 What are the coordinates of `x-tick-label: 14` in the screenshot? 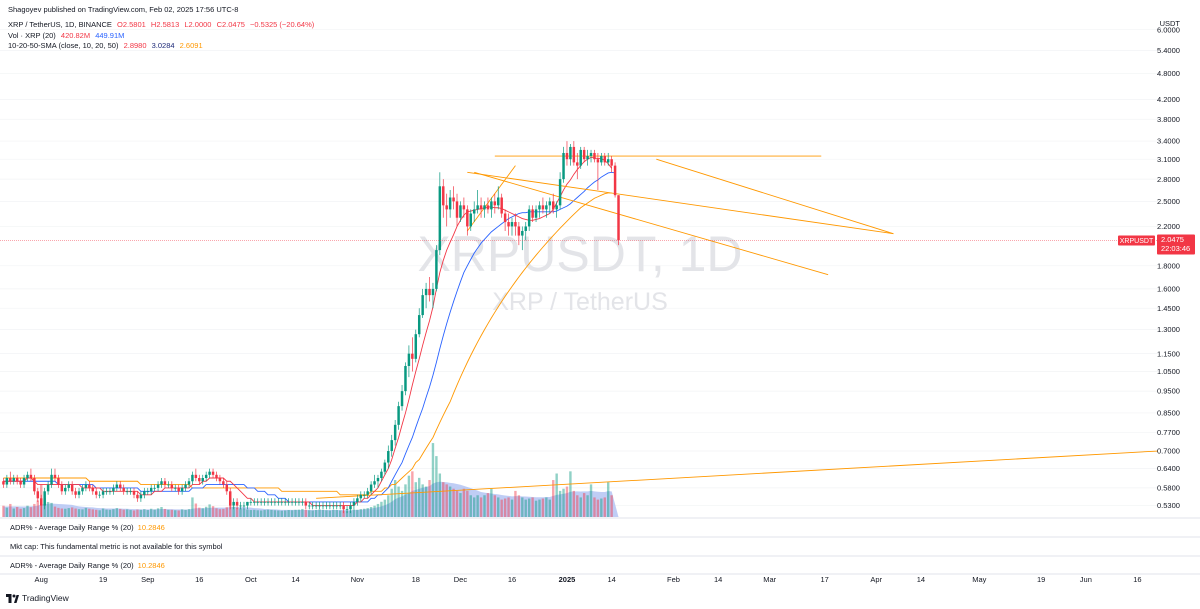 It's located at (718, 579).